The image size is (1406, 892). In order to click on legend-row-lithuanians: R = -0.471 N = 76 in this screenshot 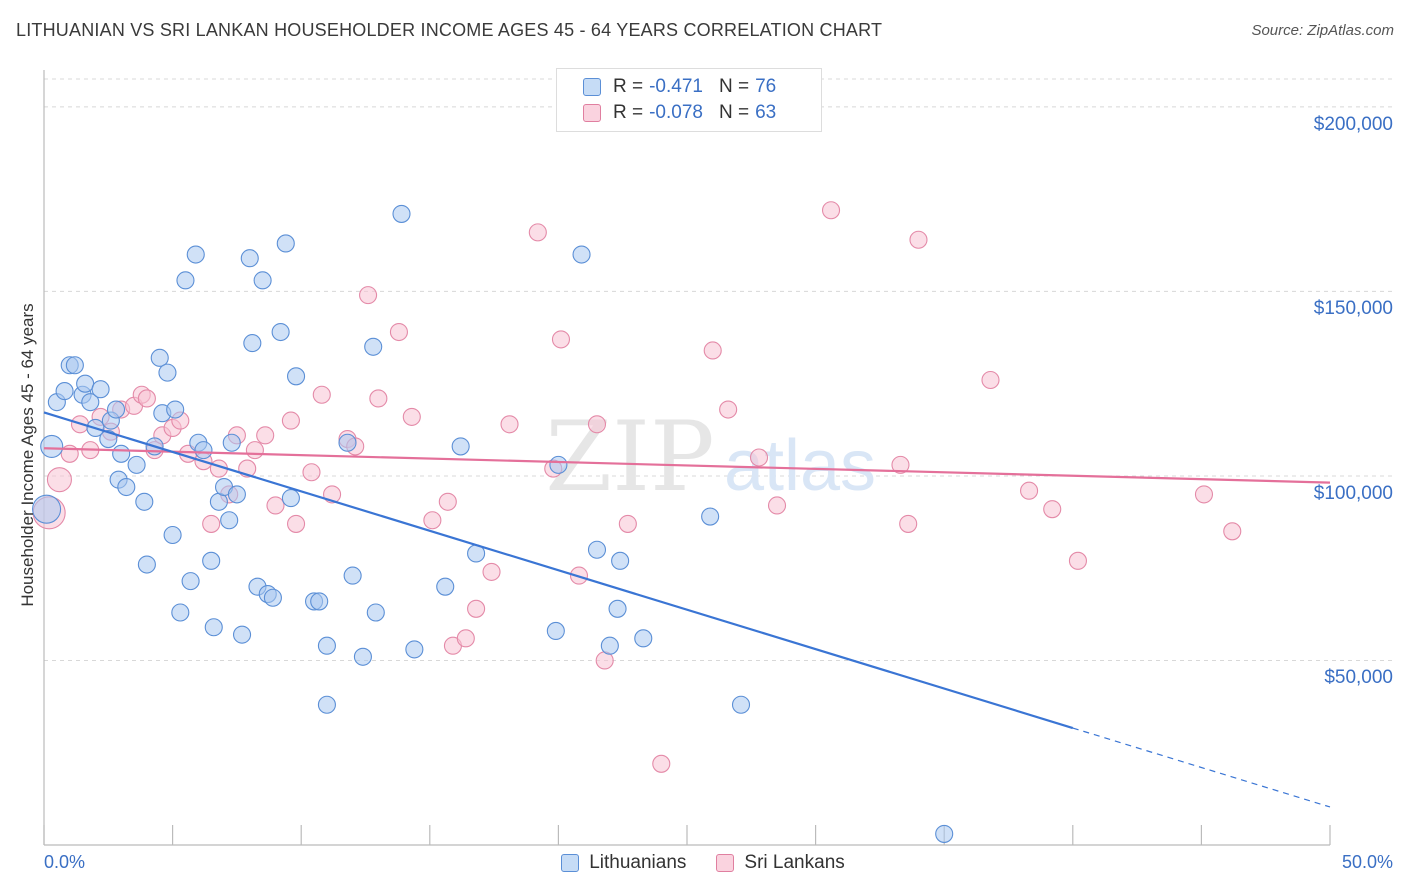, I will do `click(682, 87)`.